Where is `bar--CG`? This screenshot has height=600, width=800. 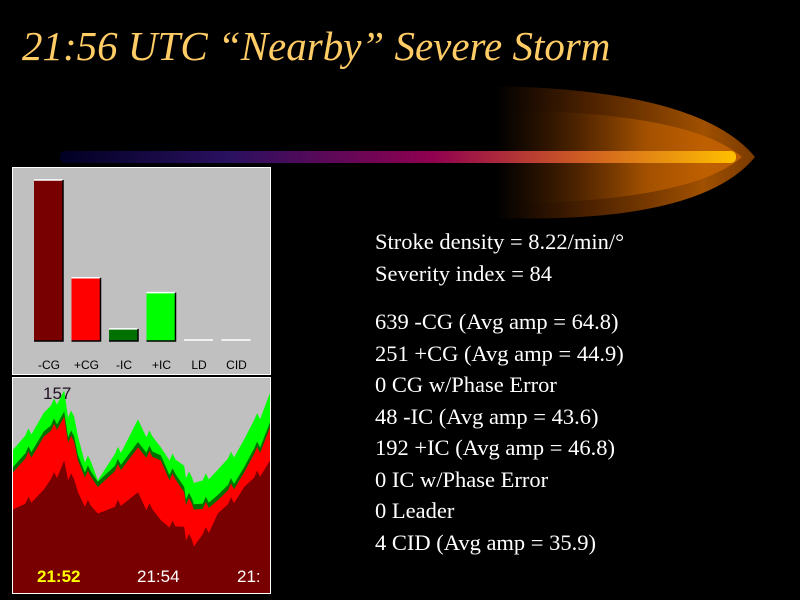
bar--CG is located at coordinates (48, 260).